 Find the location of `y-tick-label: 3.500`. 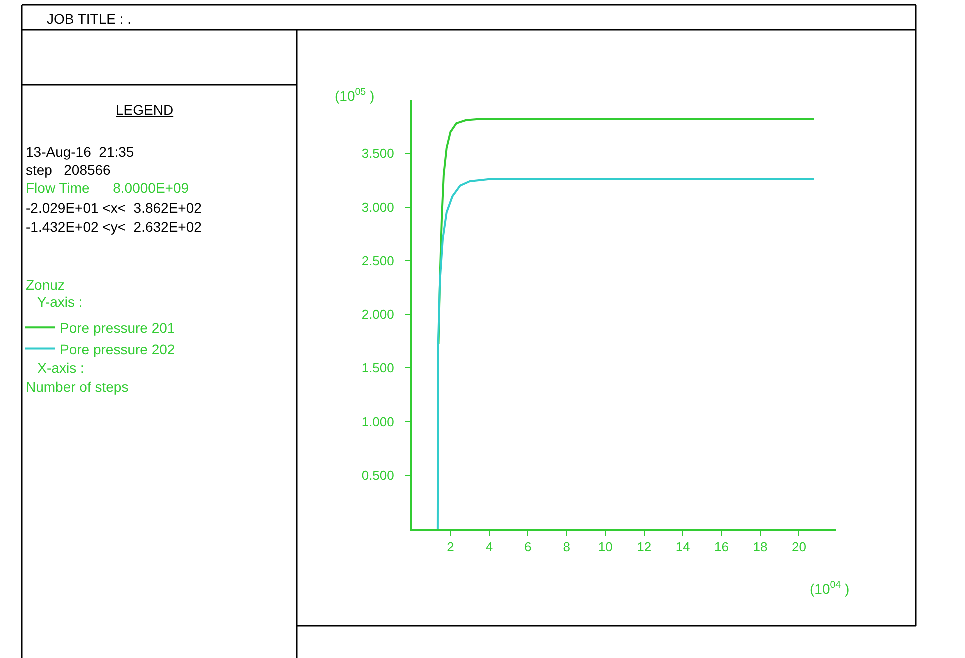

y-tick-label: 3.500 is located at coordinates (378, 154).